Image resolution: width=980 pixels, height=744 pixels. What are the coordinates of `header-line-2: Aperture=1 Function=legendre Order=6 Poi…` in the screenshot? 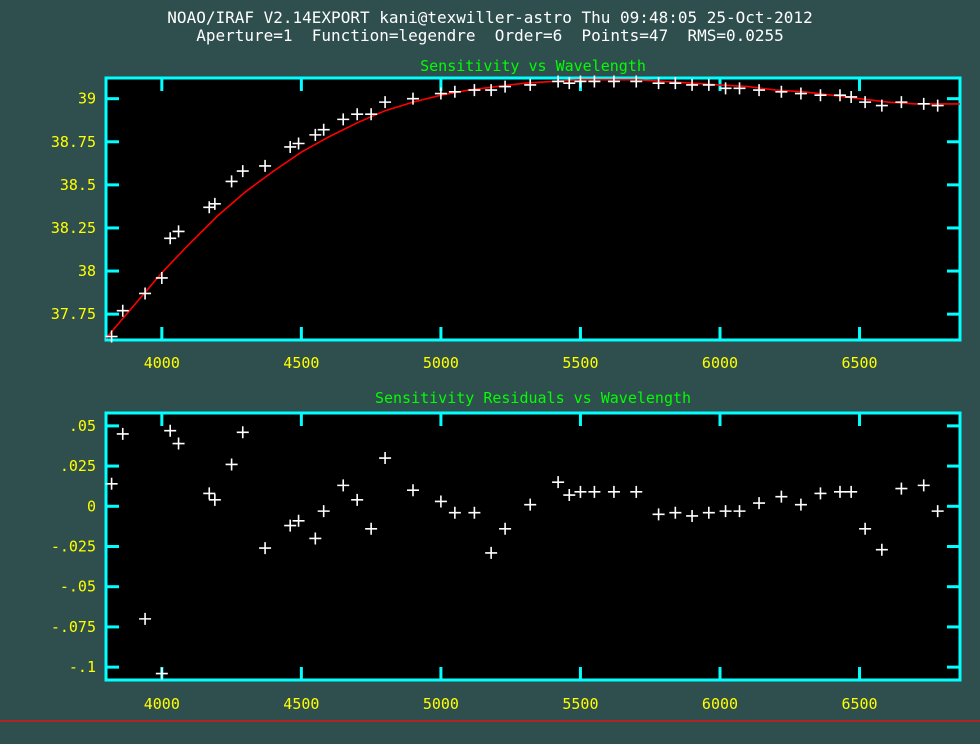 It's located at (490, 35).